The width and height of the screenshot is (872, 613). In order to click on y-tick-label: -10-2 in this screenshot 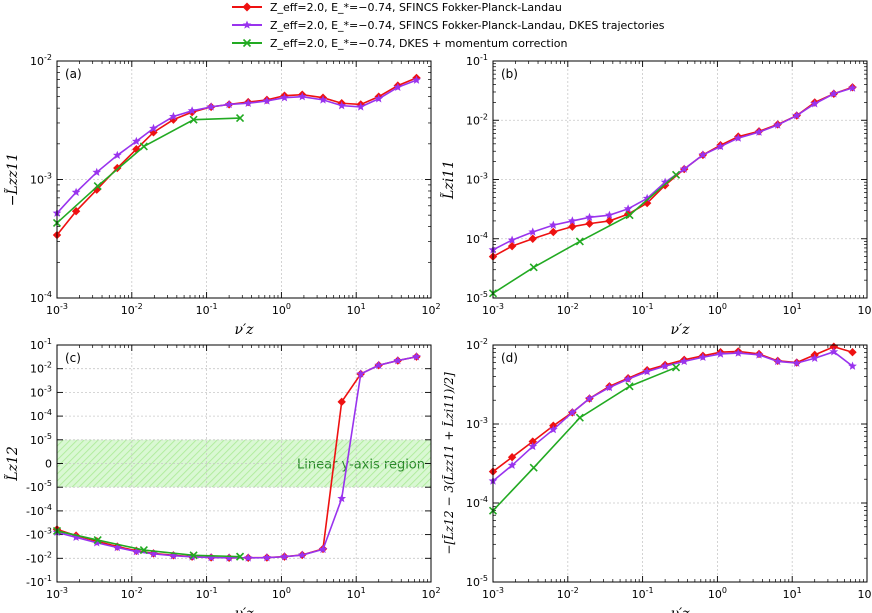, I will do `click(39, 557)`.